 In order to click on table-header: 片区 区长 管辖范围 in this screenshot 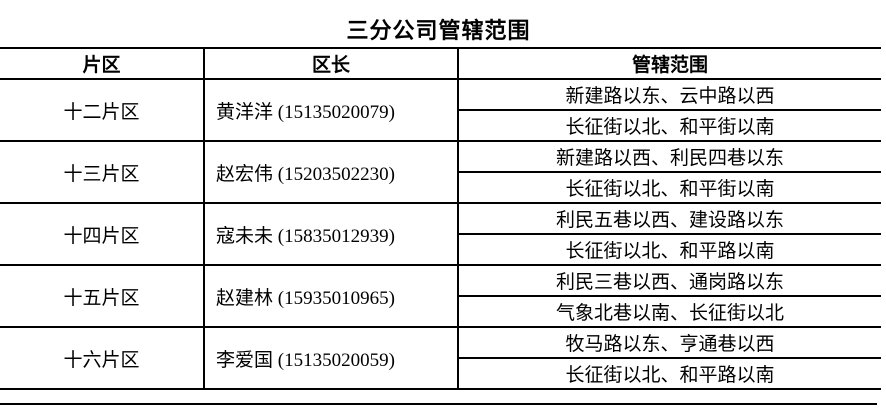, I will do `click(440, 63)`.